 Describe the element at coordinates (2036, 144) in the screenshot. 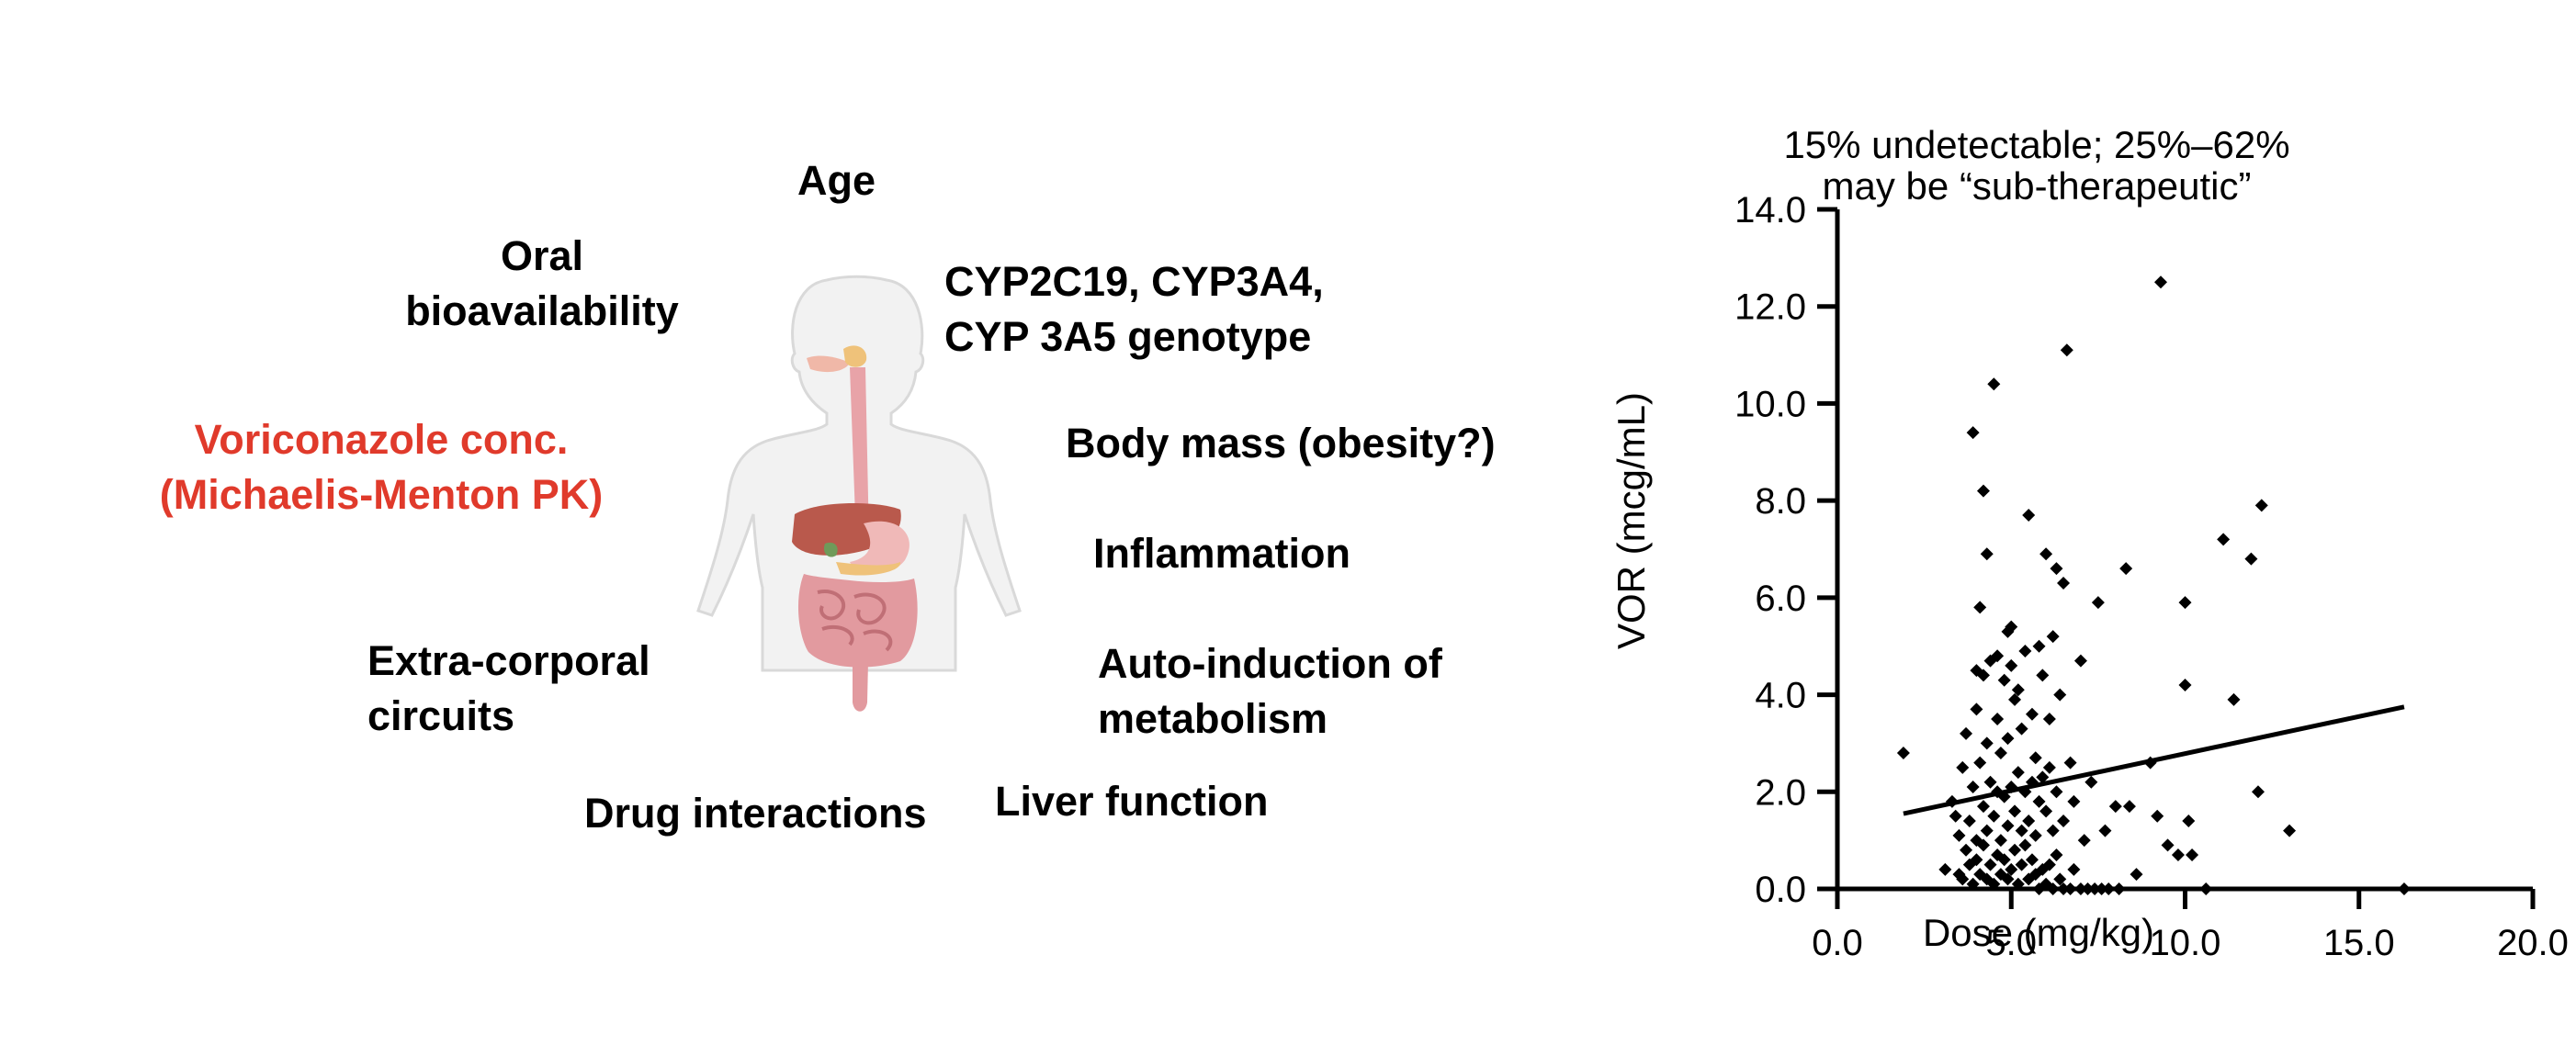

I see `chart-title-line1: 15% undetectable; 25%–62%` at that location.